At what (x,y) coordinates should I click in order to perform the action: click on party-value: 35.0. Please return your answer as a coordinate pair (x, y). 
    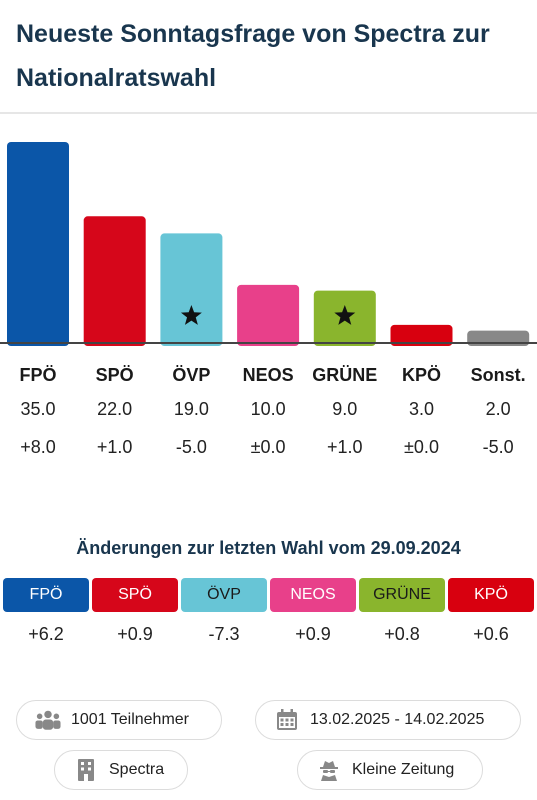
    Looking at the image, I should click on (38, 409).